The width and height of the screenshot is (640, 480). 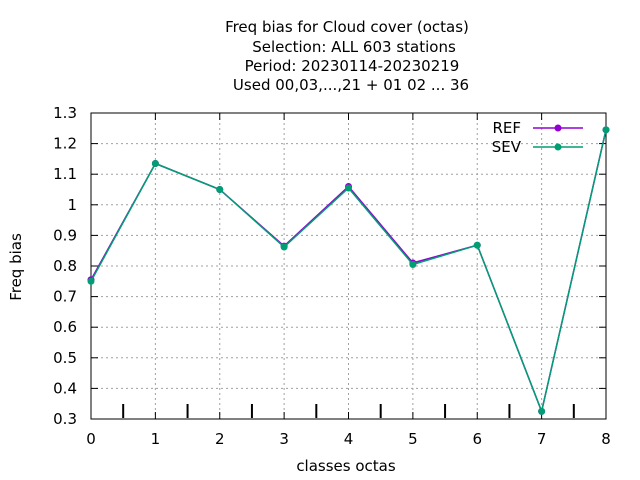 What do you see at coordinates (65, 266) in the screenshot?
I see `y-tick-label: 0.8` at bounding box center [65, 266].